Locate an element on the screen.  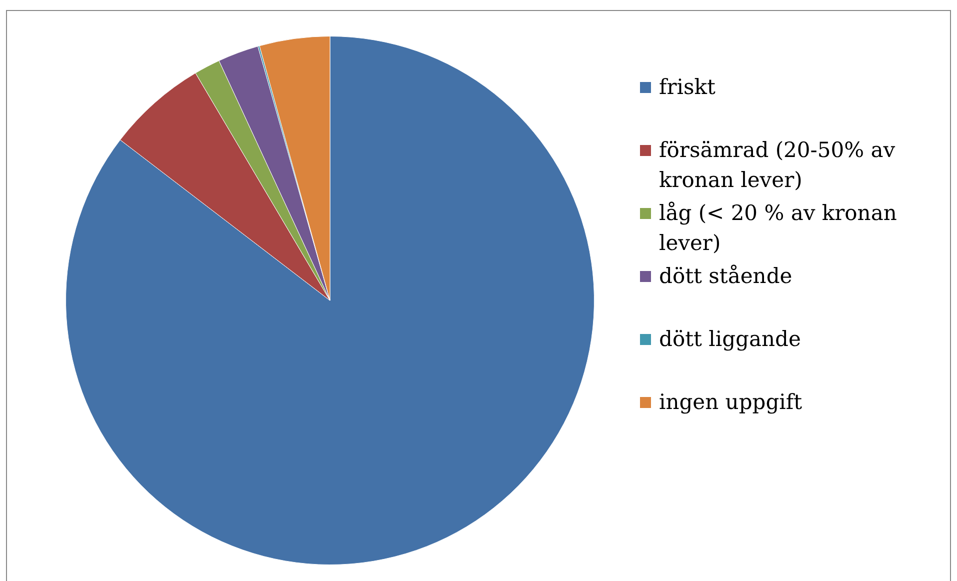
legend-label: dött stående is located at coordinates (725, 276).